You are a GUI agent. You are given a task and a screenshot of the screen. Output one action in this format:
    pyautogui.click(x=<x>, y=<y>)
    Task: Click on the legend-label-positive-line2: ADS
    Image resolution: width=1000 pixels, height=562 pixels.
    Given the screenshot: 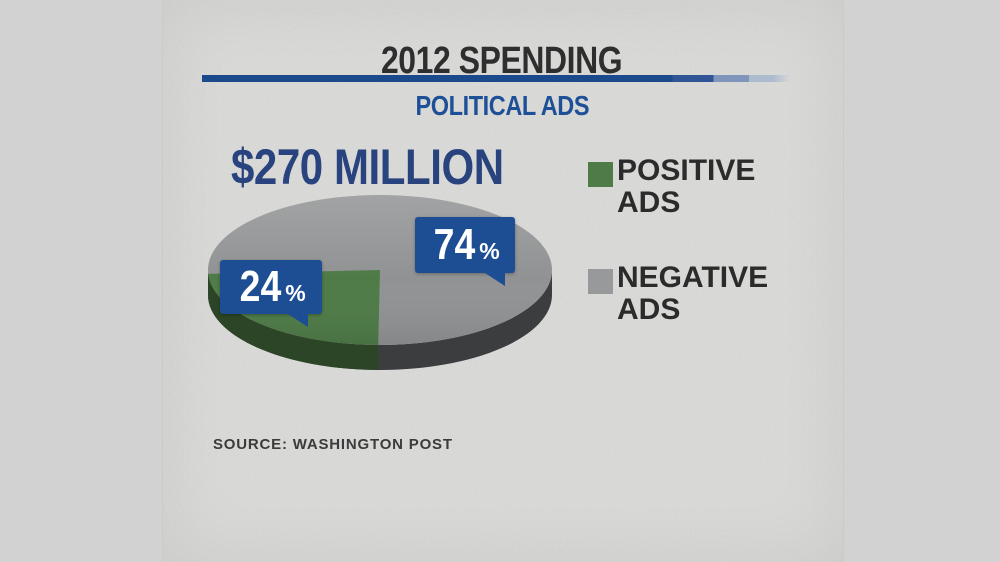 What is the action you would take?
    pyautogui.click(x=649, y=202)
    